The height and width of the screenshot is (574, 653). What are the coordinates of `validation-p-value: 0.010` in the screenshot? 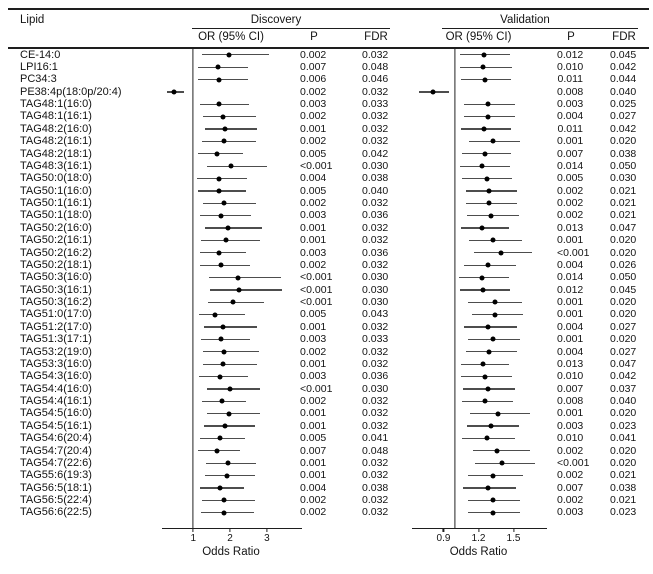 It's located at (570, 376).